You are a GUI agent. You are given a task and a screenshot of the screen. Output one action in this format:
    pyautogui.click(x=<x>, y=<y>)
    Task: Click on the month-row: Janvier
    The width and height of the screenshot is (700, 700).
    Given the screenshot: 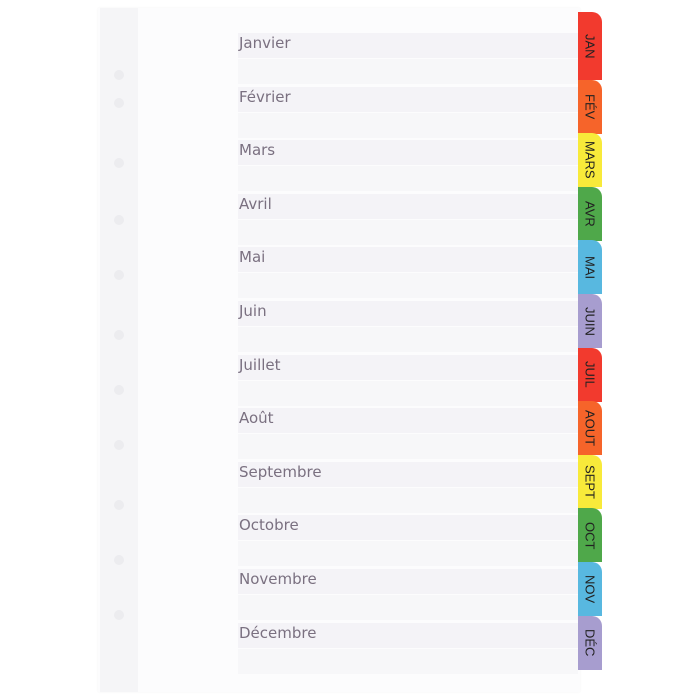 What is the action you would take?
    pyautogui.click(x=408, y=58)
    